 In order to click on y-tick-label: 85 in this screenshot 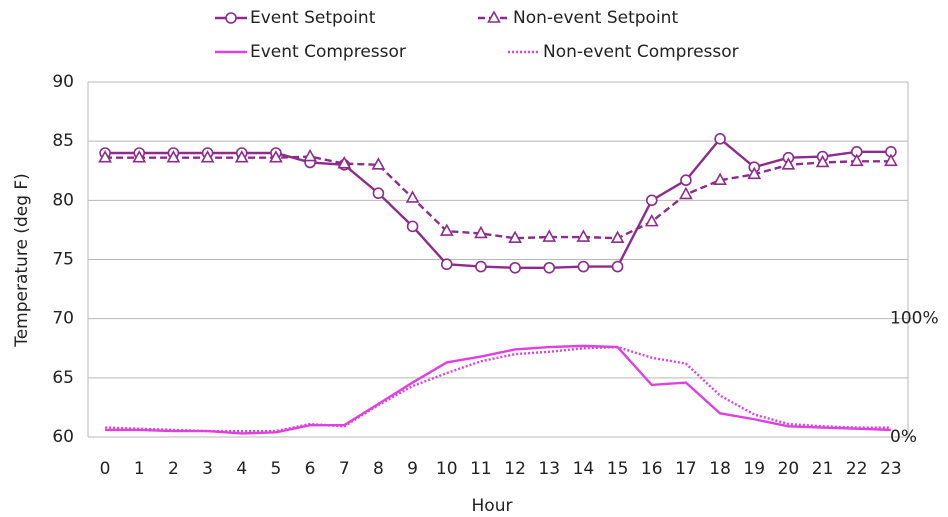, I will do `click(63, 141)`.